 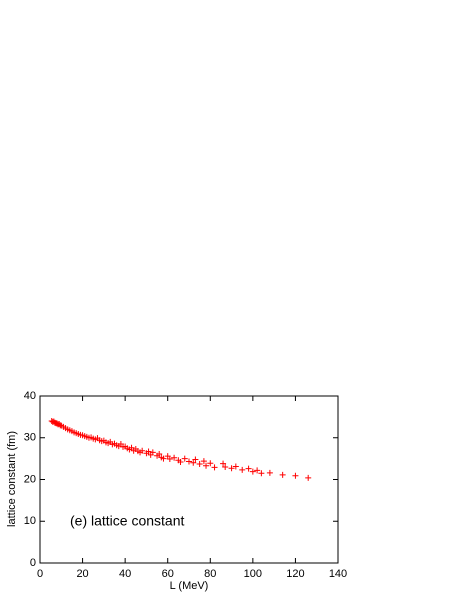 I want to click on x-tick-label: 100, so click(x=253, y=574).